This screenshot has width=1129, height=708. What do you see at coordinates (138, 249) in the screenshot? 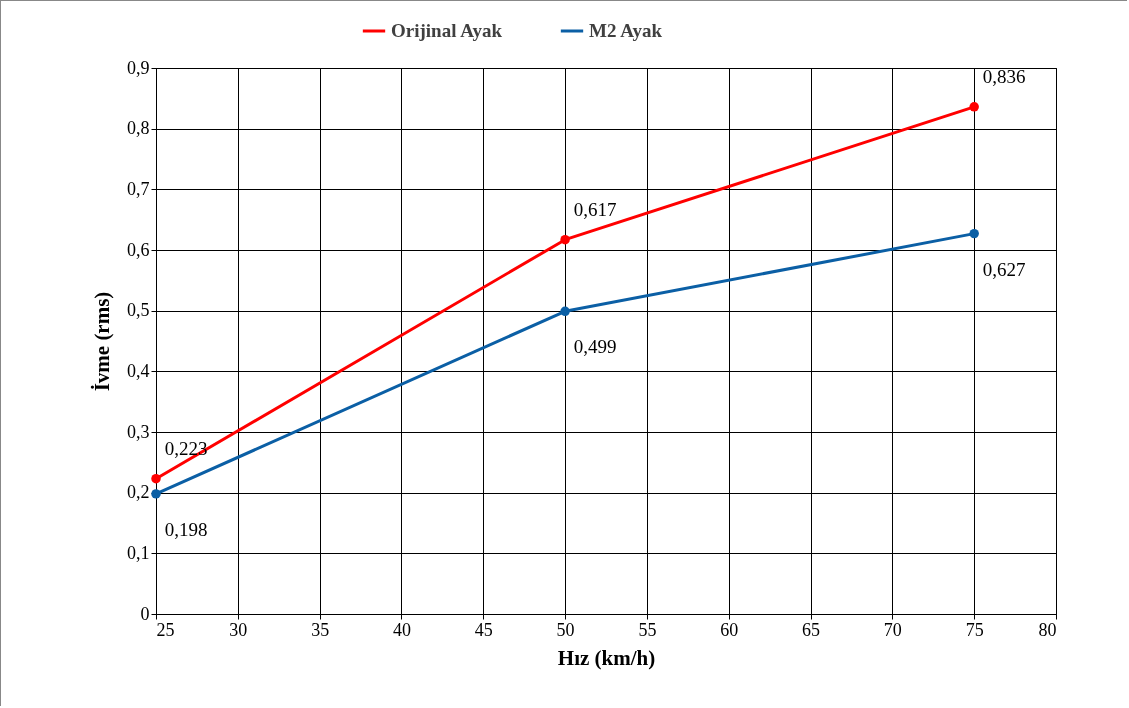
I see `y-tick-label: 0,6` at bounding box center [138, 249].